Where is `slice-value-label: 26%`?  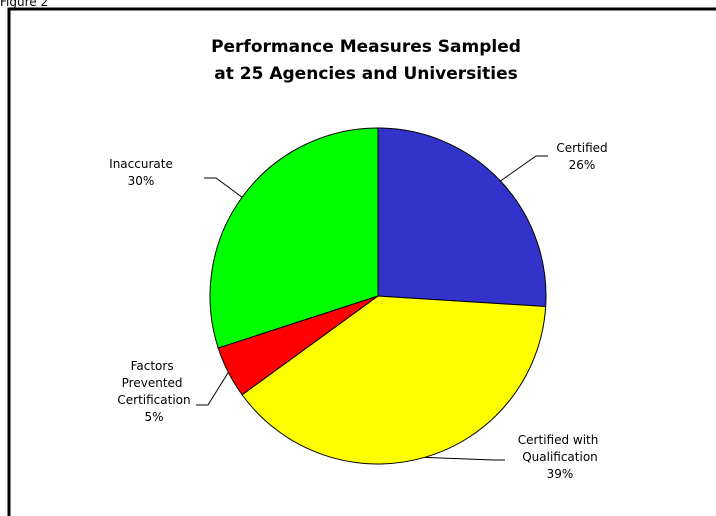
slice-value-label: 26% is located at coordinates (582, 165).